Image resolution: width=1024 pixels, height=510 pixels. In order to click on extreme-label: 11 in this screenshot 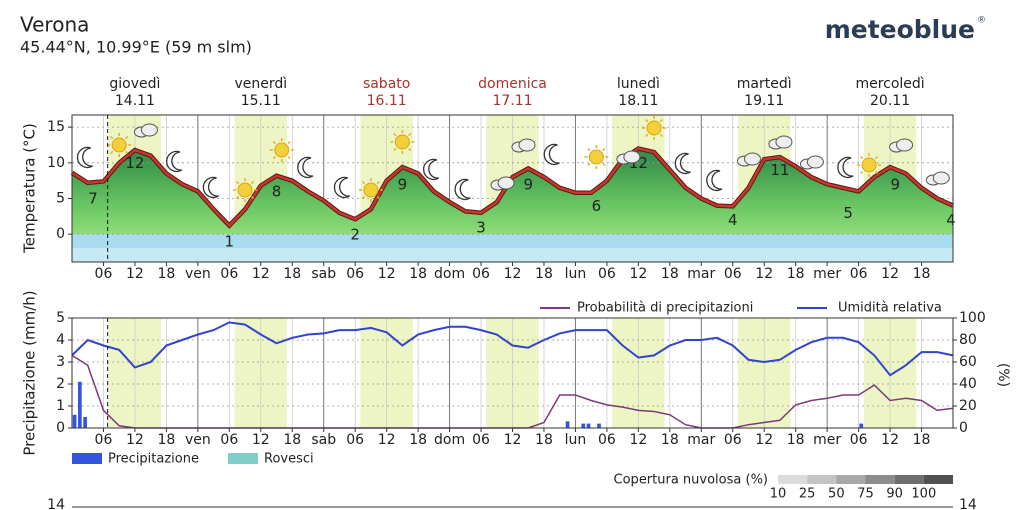, I will do `click(779, 170)`.